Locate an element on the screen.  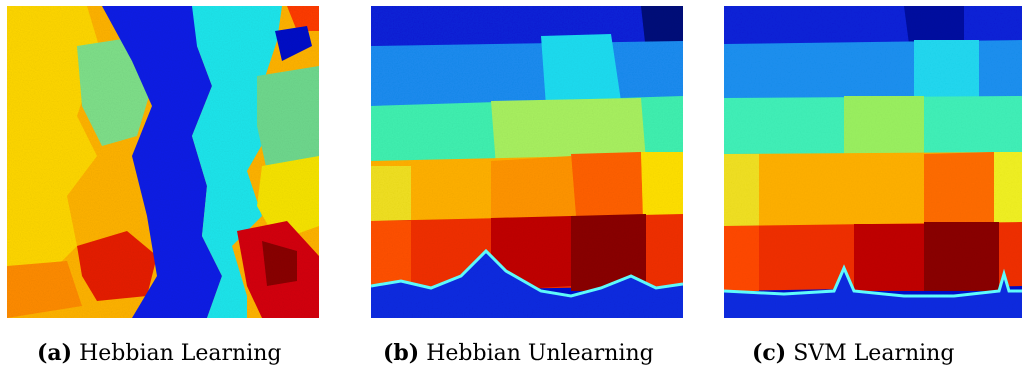
caption-a: (a) Hebbian Learning is located at coordinates (159, 353).